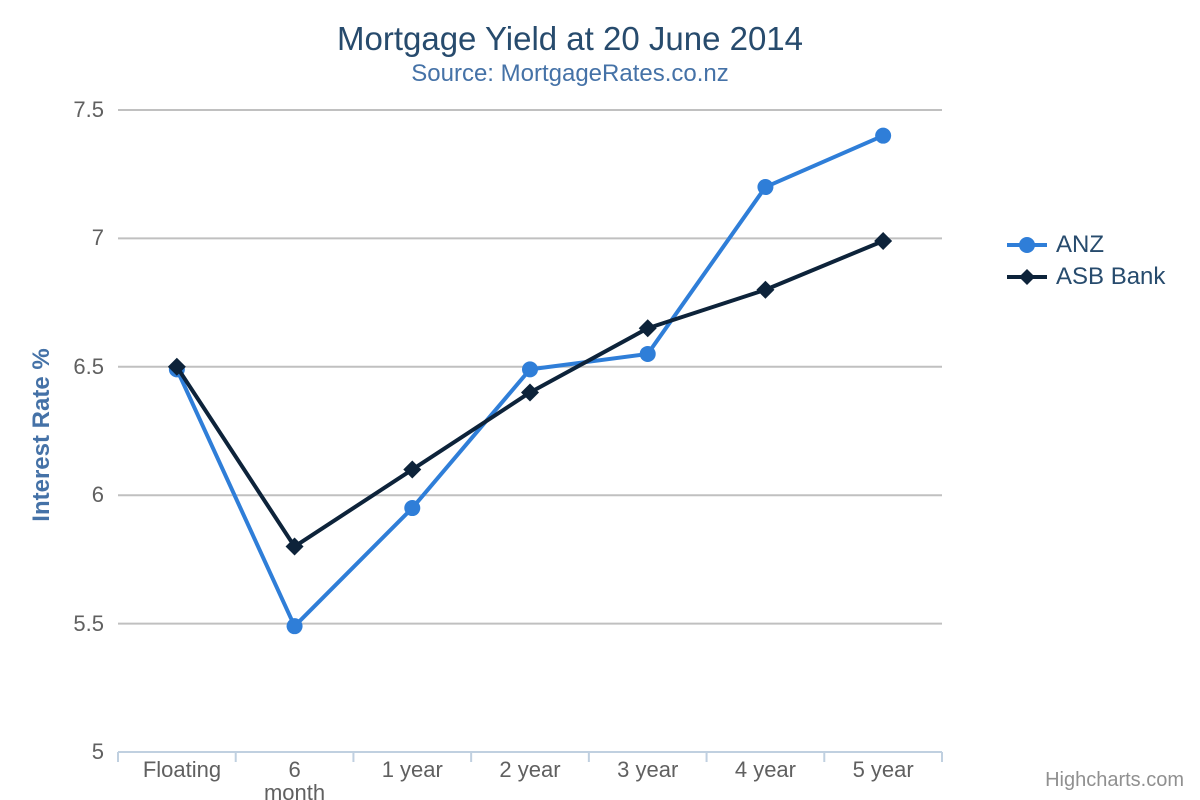 The height and width of the screenshot is (800, 1200). I want to click on x-axis-label: 2 year, so click(530, 769).